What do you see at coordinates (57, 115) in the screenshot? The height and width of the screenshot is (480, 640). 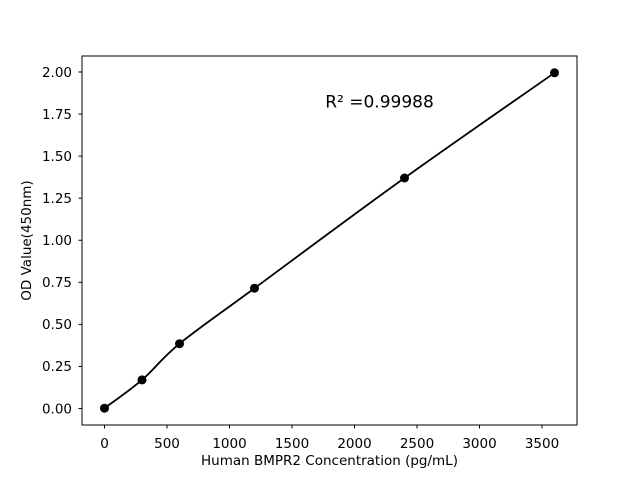 I see `y-axis-tick-label: 1.75` at bounding box center [57, 115].